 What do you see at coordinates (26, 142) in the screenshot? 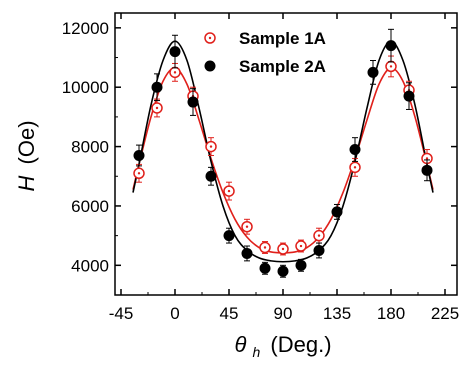
I see `y-axis-unit: (Oe)` at bounding box center [26, 142].